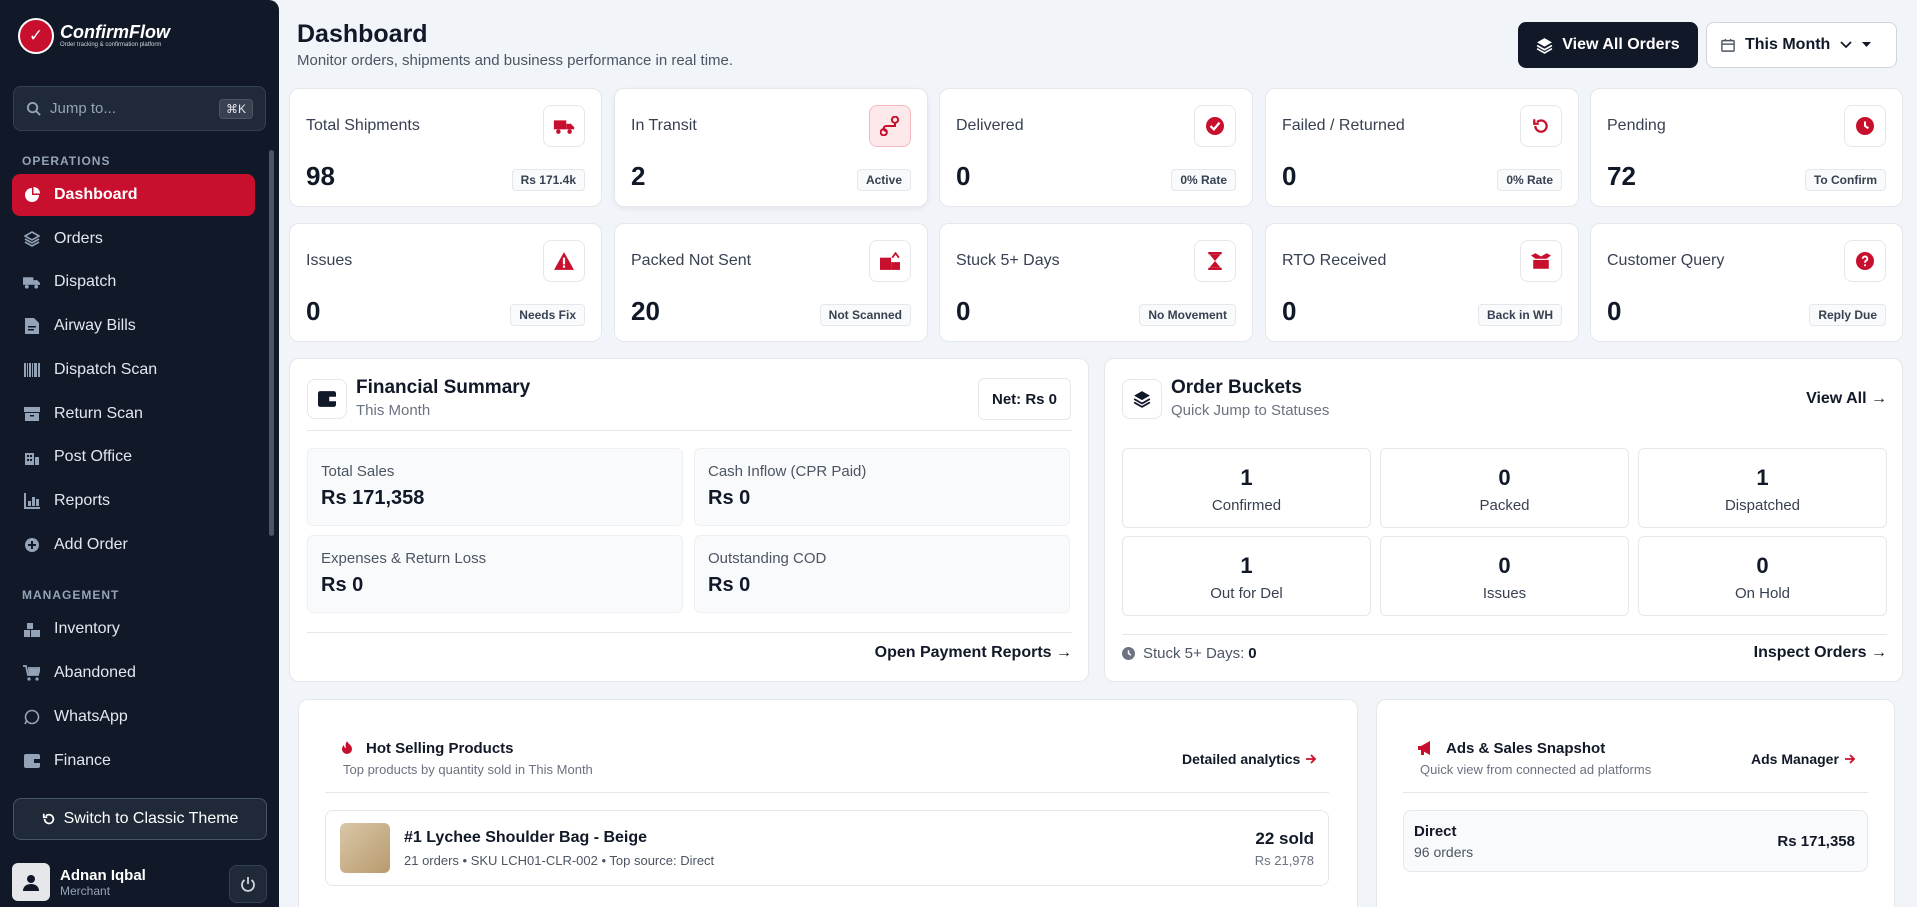  What do you see at coordinates (1422, 282) in the screenshot?
I see `stat-card-rto-received: RTO Received 0 Back in WH` at bounding box center [1422, 282].